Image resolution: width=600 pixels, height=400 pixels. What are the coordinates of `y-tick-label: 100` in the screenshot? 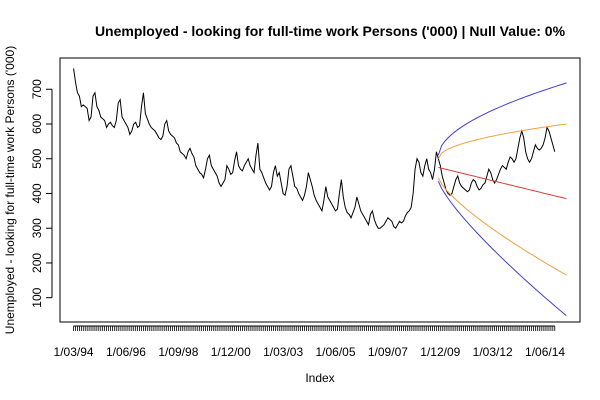 It's located at (37, 297).